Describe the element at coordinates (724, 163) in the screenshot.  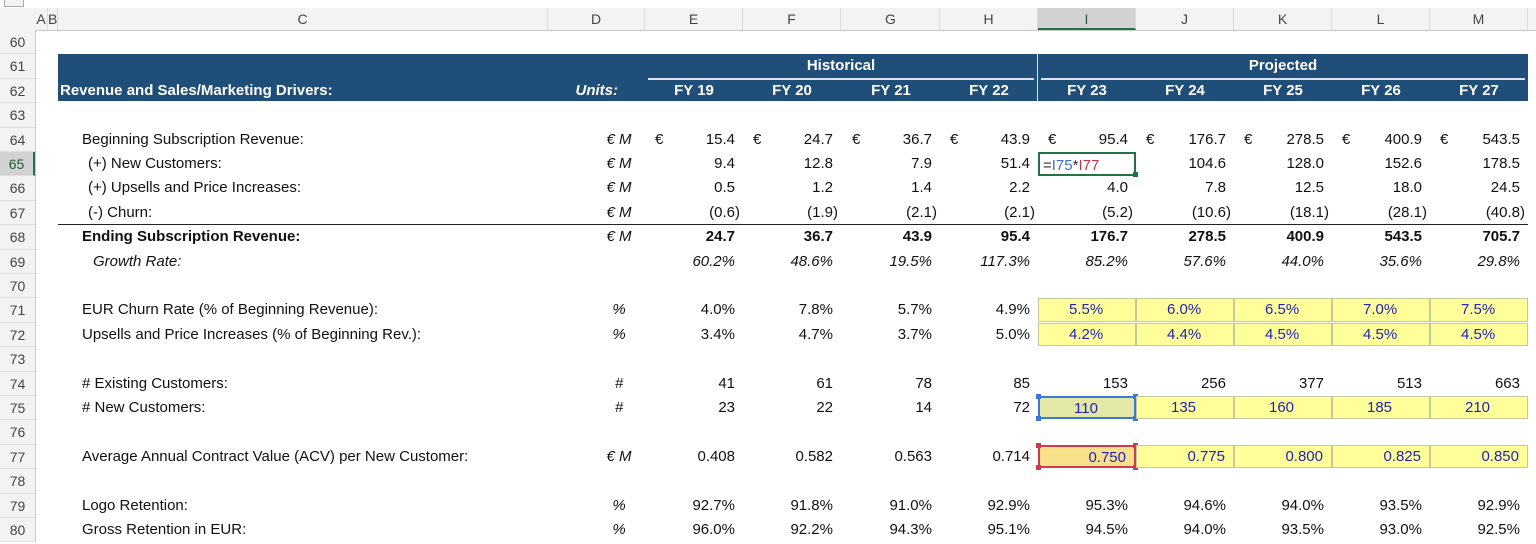
I see `cell-E65: 9.4` at that location.